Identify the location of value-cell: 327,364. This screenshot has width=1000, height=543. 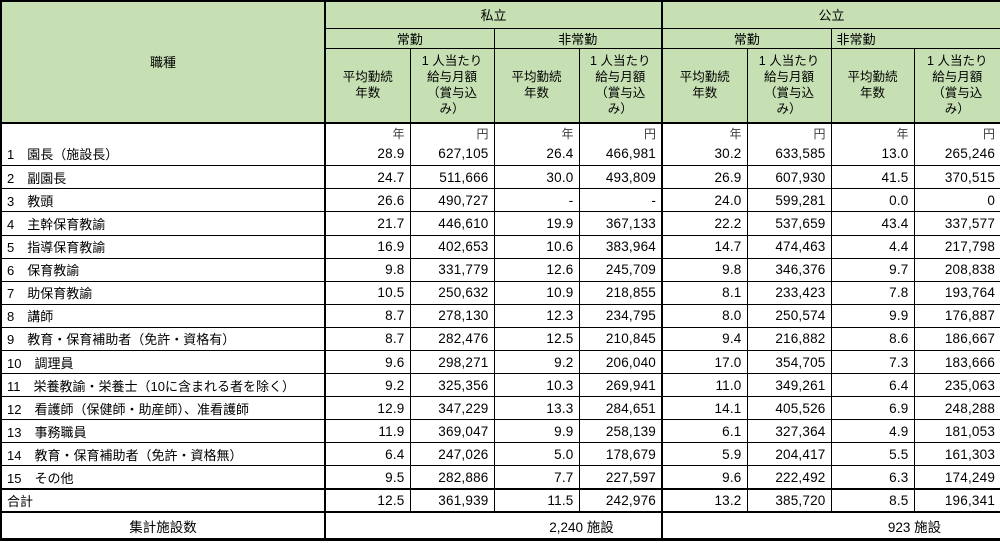
(789, 431).